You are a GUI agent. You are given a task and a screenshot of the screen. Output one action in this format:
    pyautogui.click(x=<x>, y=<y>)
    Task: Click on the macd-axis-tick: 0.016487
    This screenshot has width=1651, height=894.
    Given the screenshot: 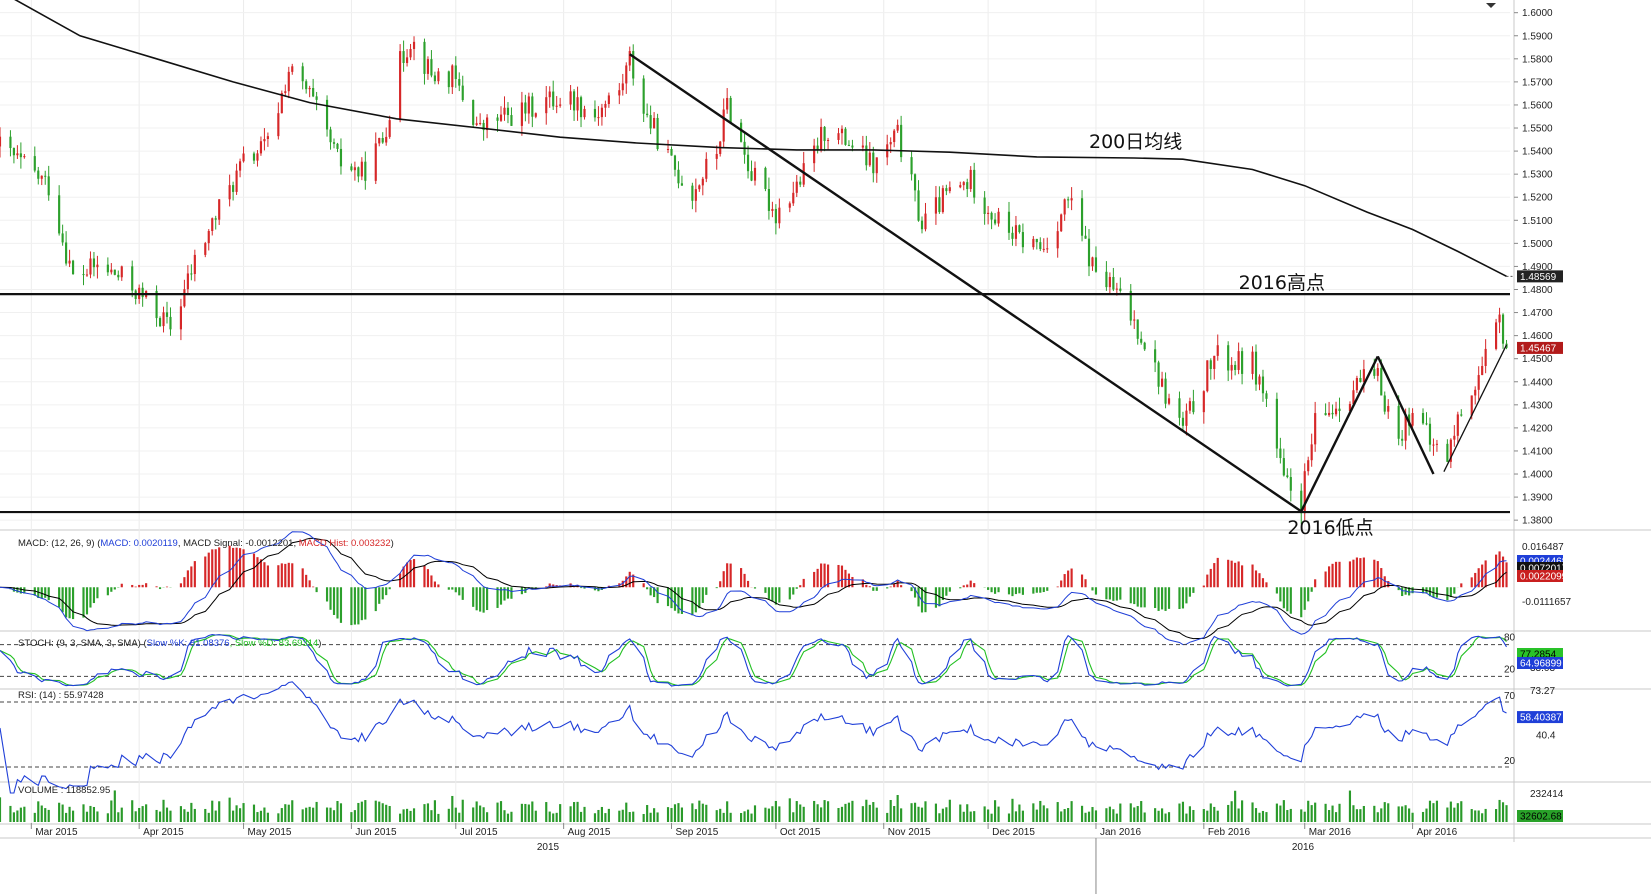 What is the action you would take?
    pyautogui.click(x=1543, y=547)
    